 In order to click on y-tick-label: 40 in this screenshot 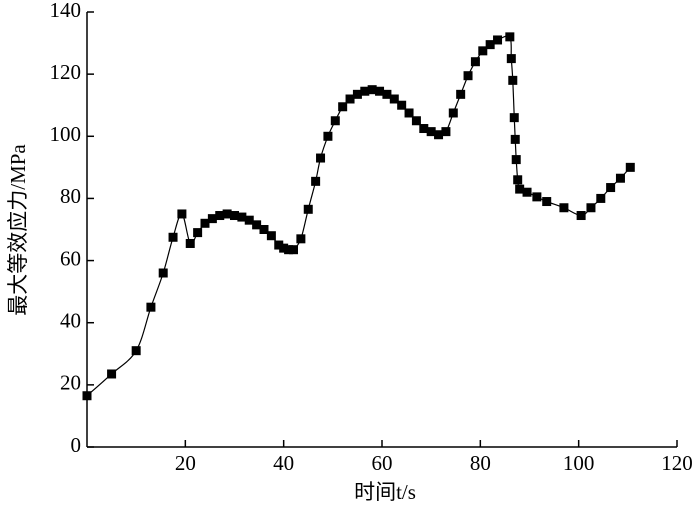, I will do `click(70, 321)`.